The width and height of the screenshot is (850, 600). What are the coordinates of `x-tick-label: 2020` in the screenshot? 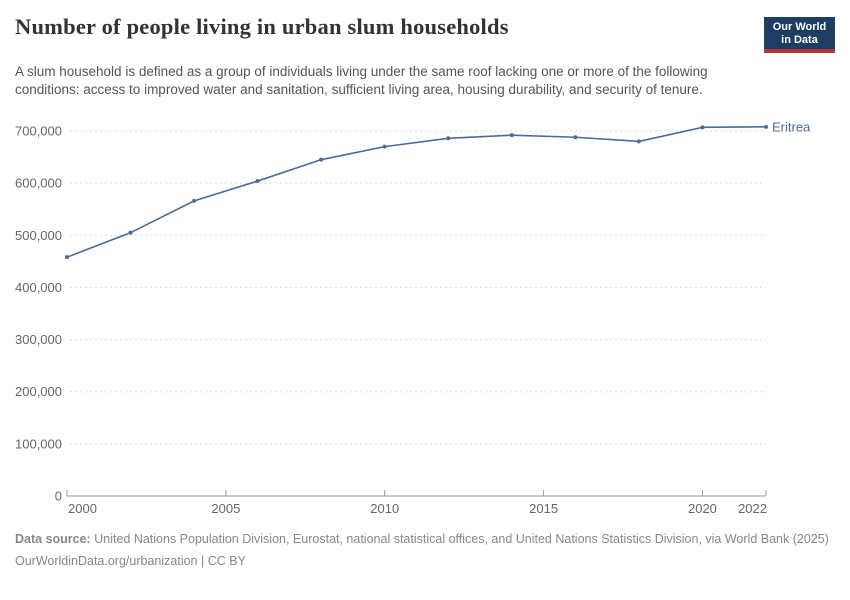 It's located at (702, 508).